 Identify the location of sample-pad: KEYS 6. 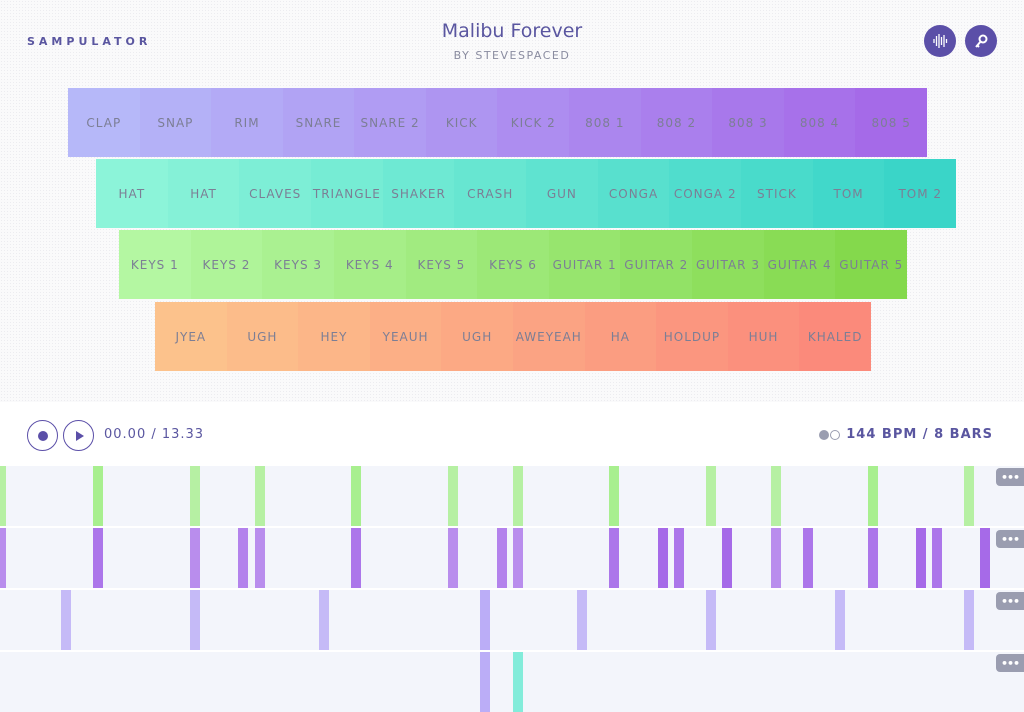
(513, 264).